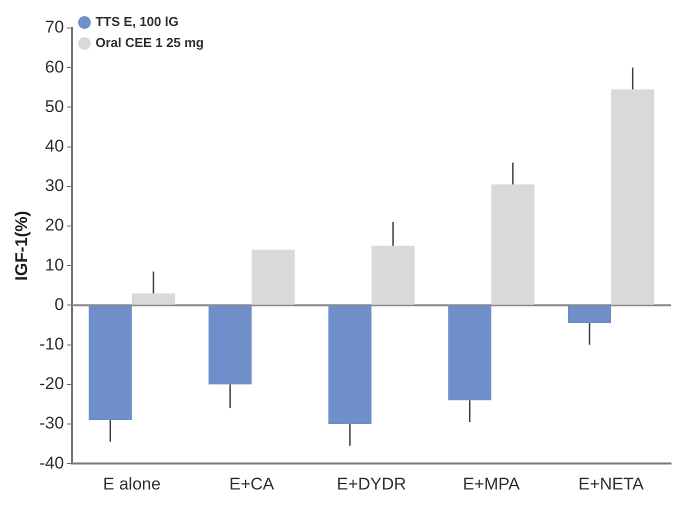 This screenshot has height=508, width=689. What do you see at coordinates (54, 225) in the screenshot?
I see `y-tick-label: 20` at bounding box center [54, 225].